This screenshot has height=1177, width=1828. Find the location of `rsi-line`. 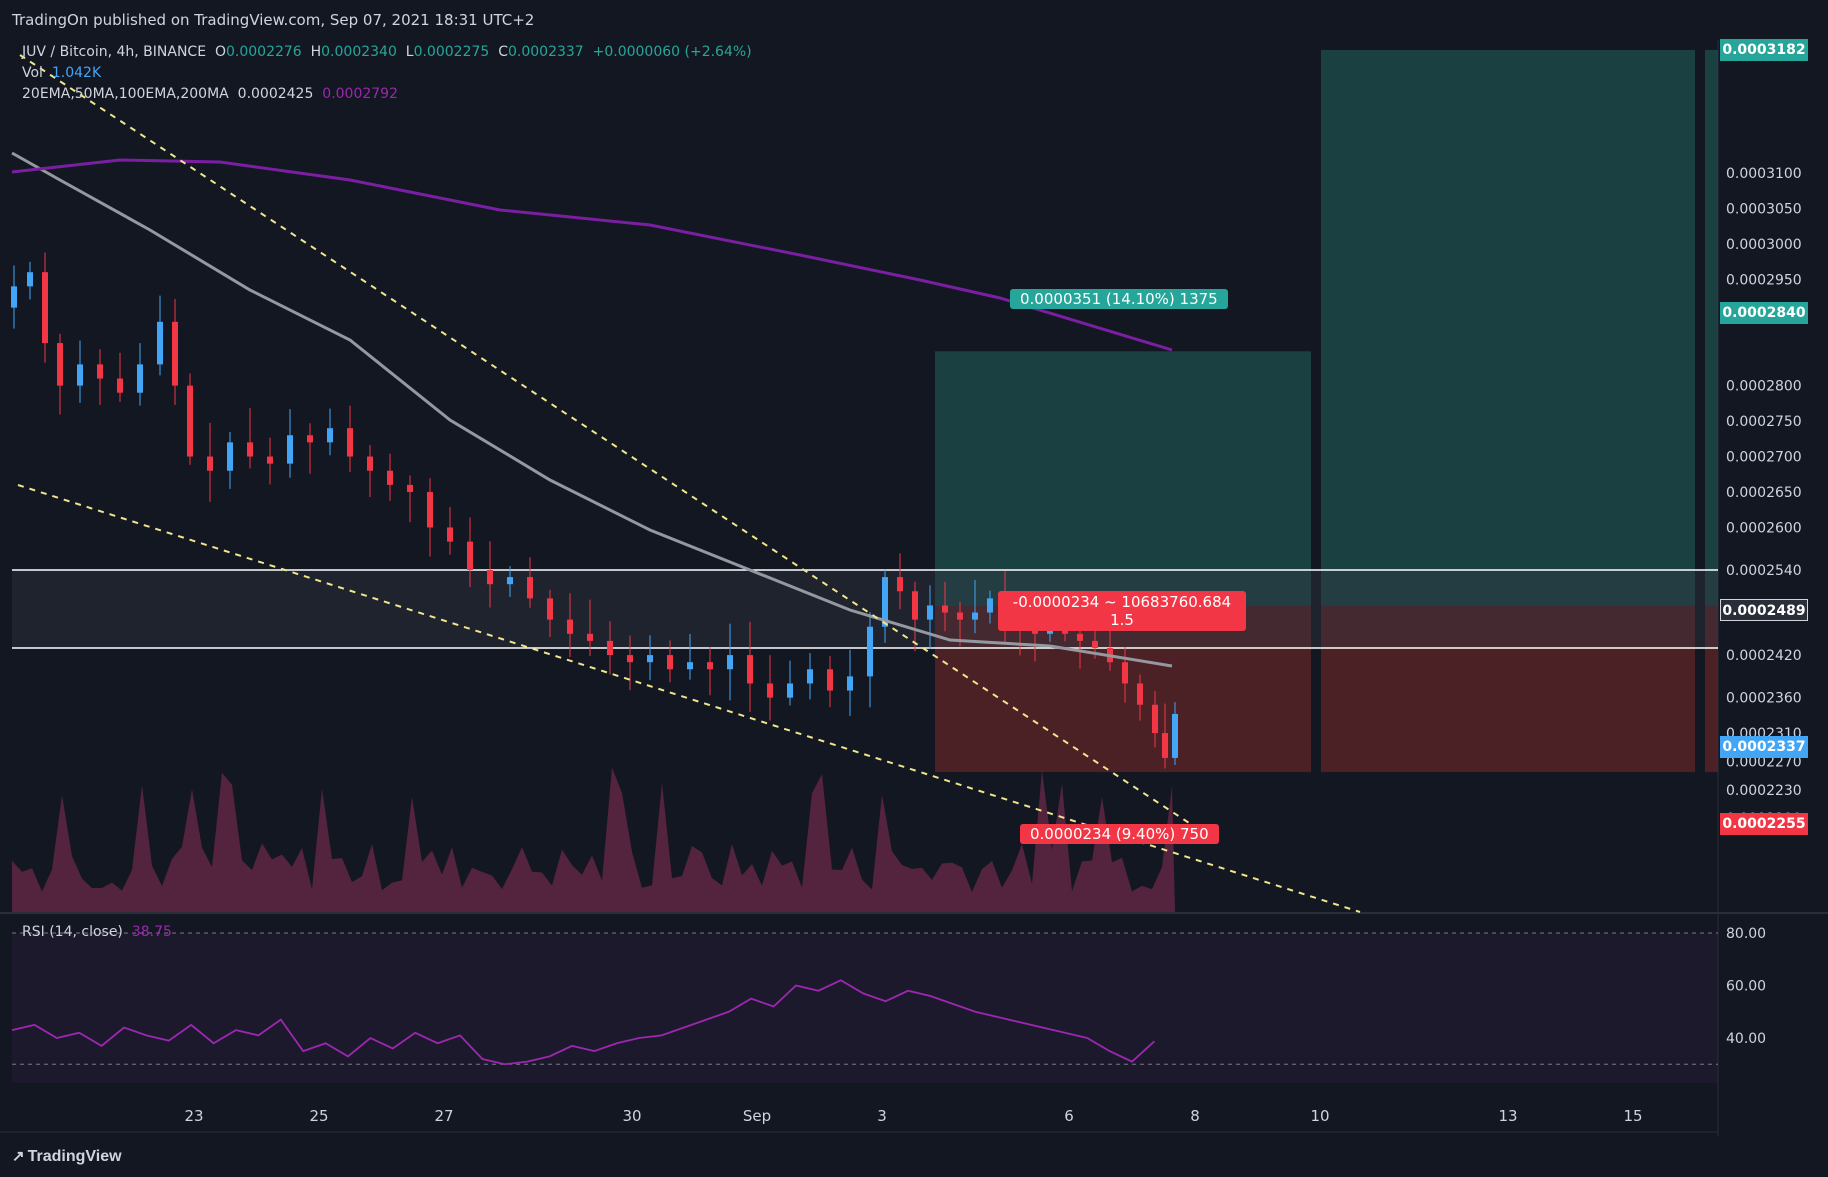

rsi-line is located at coordinates (583, 1022).